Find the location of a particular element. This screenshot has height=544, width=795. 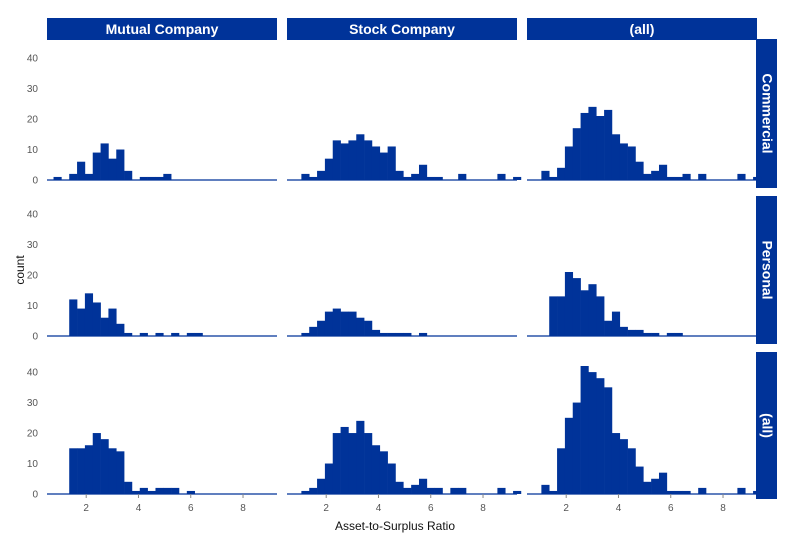

column-strip: (all) is located at coordinates (642, 29).